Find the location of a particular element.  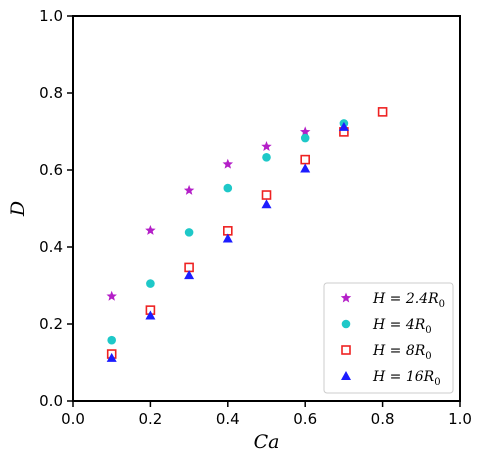

y-tick-label: 0.6 is located at coordinates (51, 170).